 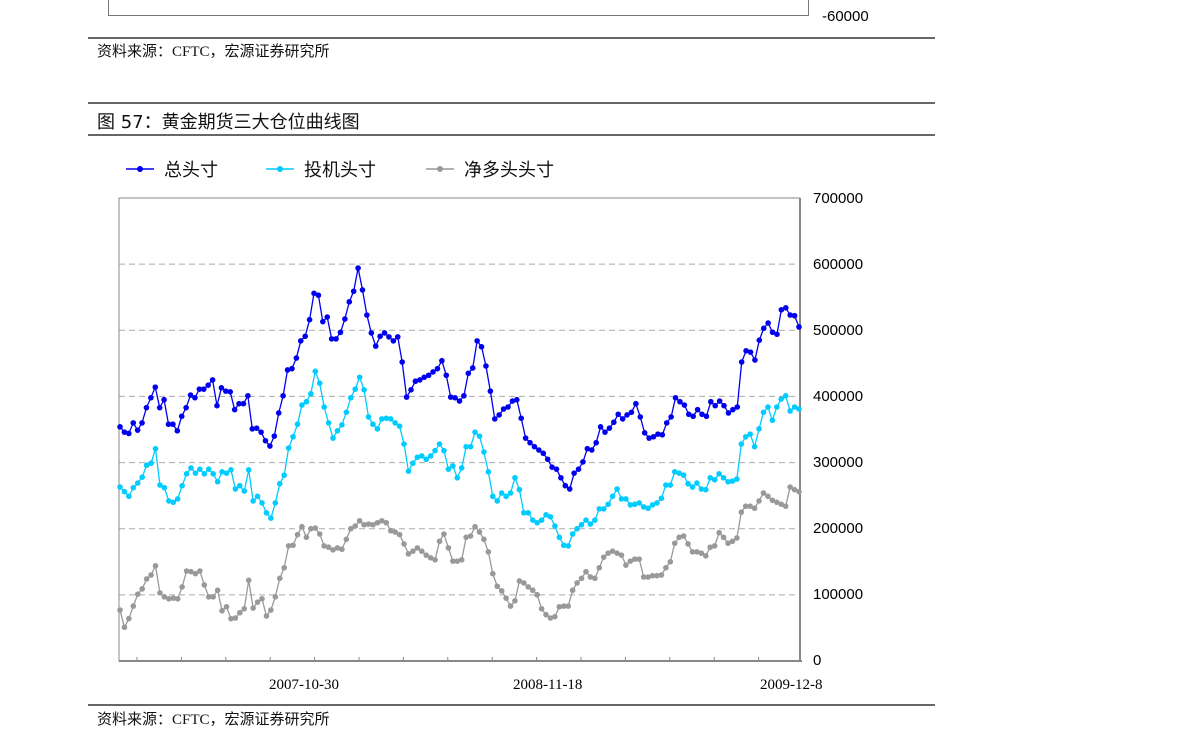 I want to click on legend-item-total: 总头寸, so click(x=172, y=169).